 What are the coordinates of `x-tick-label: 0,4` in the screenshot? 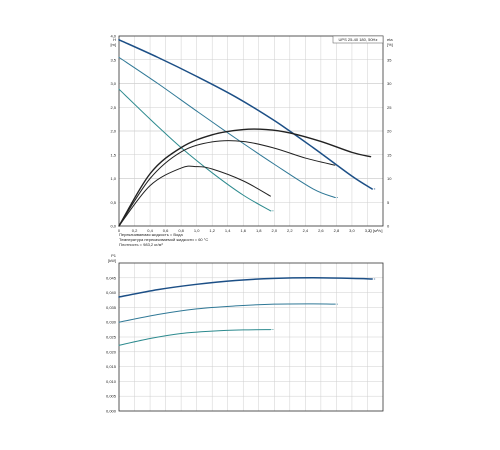 It's located at (150, 230).